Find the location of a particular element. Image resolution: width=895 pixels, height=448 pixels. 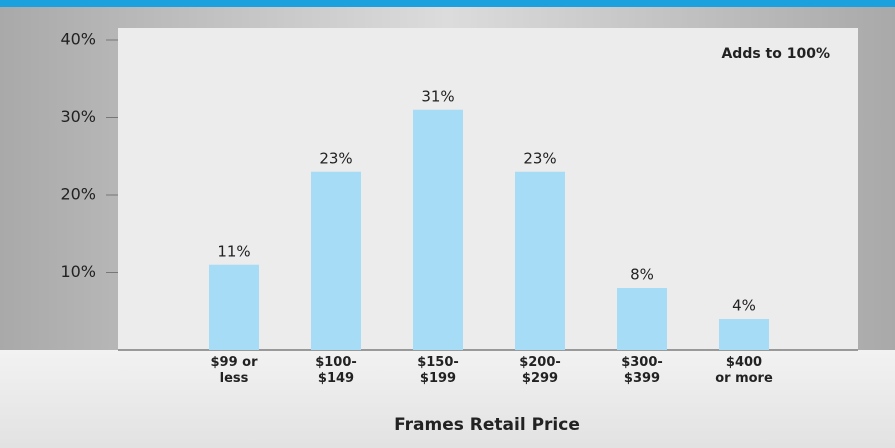

x-tick-line: $400 is located at coordinates (744, 362).